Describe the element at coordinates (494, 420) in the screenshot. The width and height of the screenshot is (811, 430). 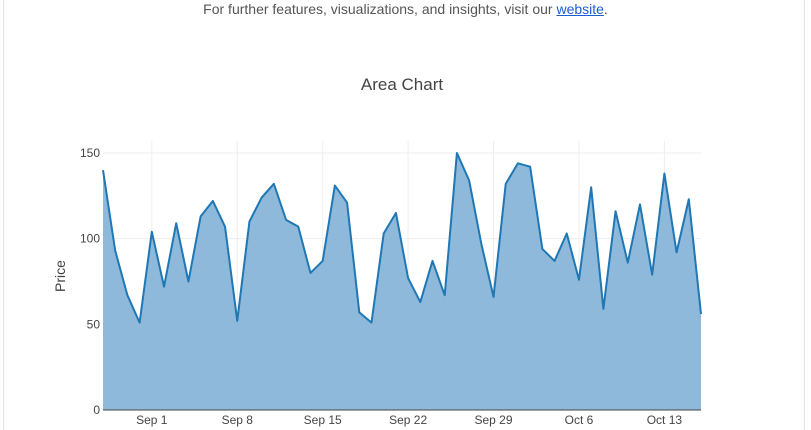
I see `x-tick-label: Sep 29` at that location.